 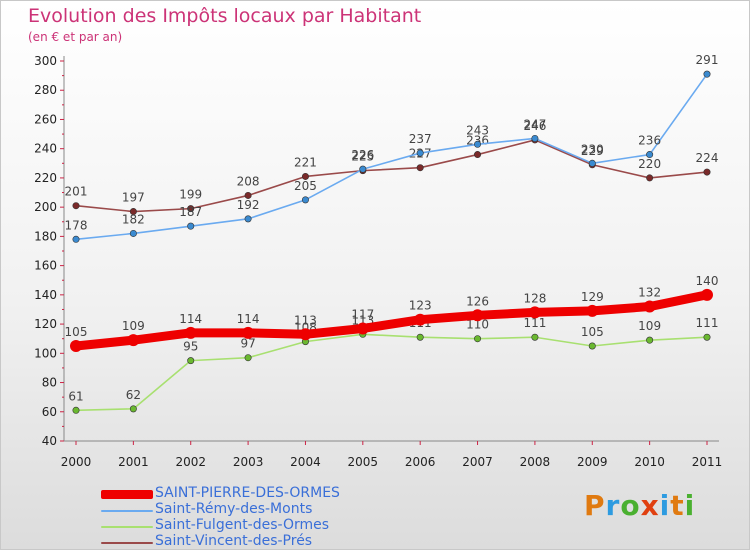 What do you see at coordinates (45, 236) in the screenshot?
I see `y-tick-label: 180` at bounding box center [45, 236].